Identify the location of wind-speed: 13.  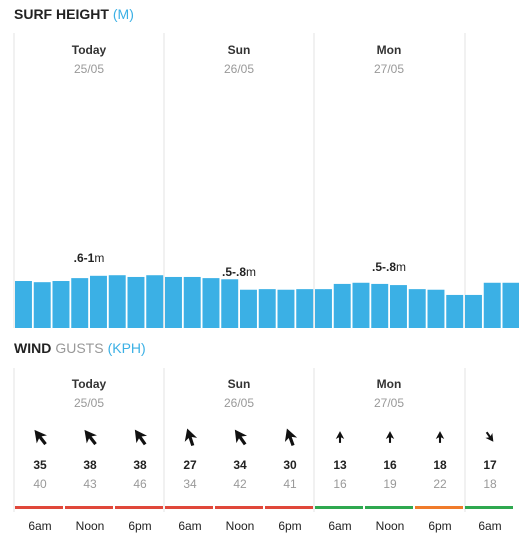
(340, 465).